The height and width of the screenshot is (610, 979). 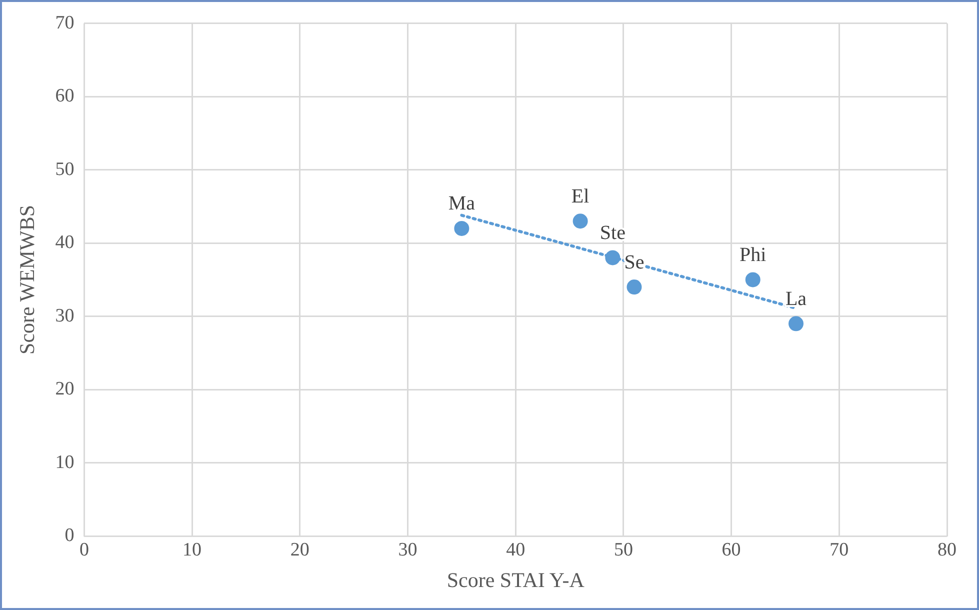 I want to click on x-tick-label: 70, so click(x=839, y=549).